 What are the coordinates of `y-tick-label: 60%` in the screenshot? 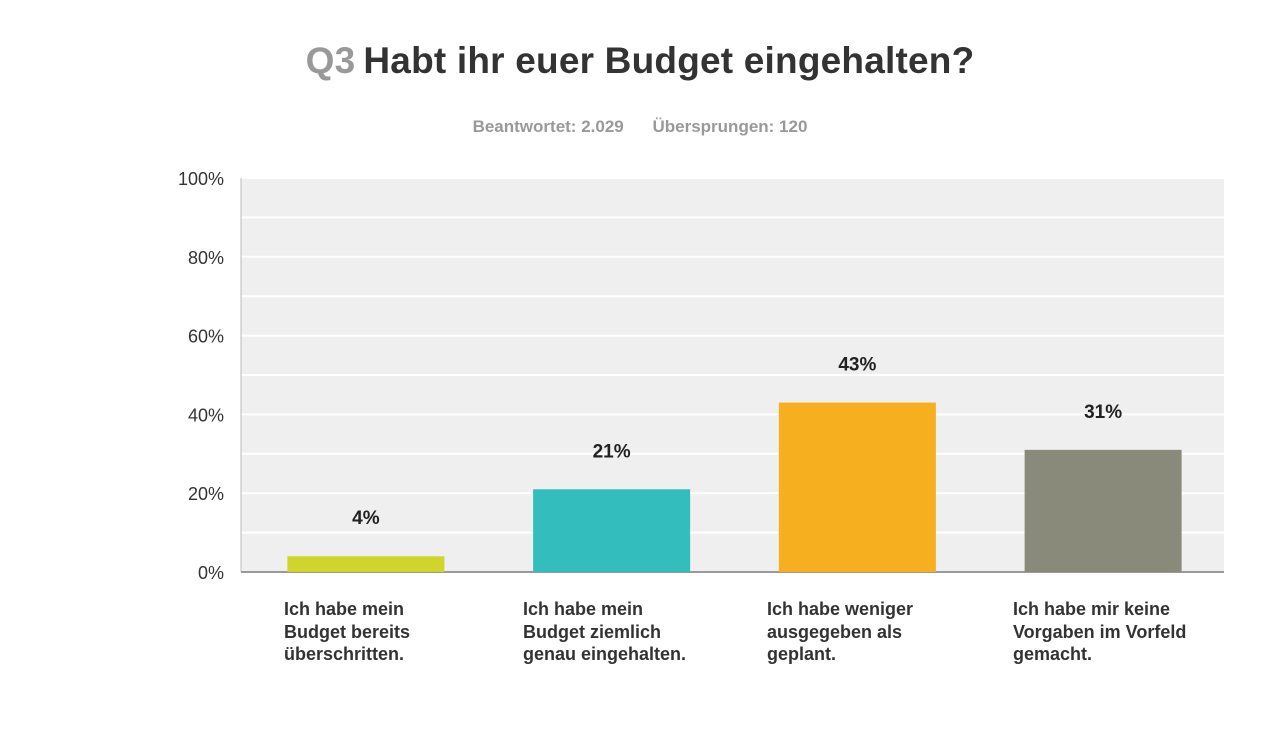 It's located at (206, 337).